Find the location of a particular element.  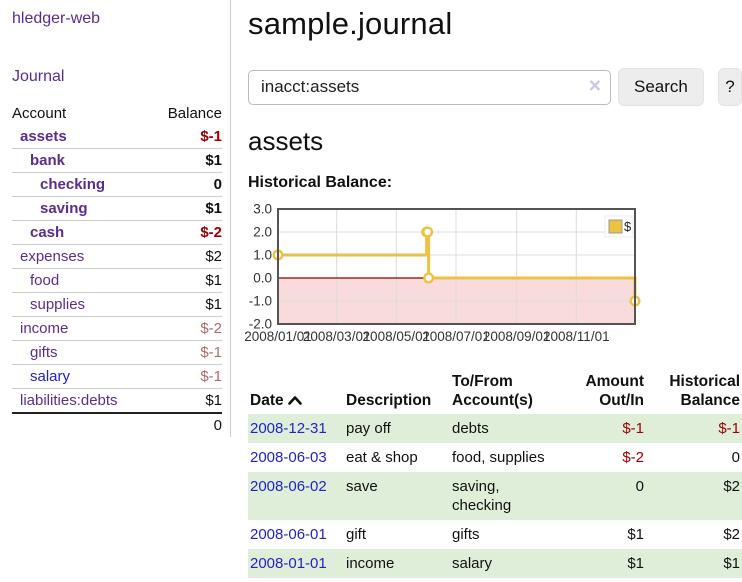

account-row: bank $1 is located at coordinates (117, 160).